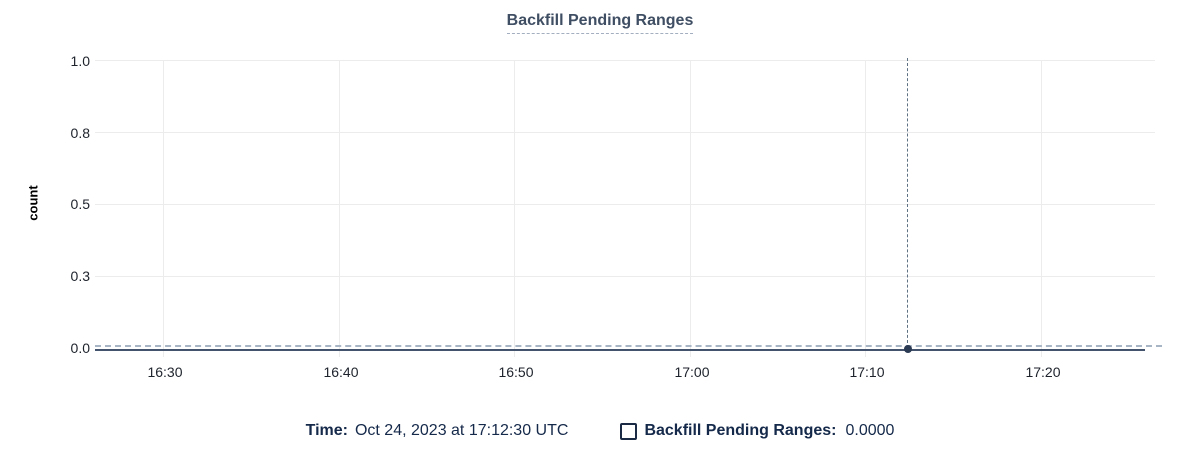  Describe the element at coordinates (628, 346) in the screenshot. I see `series-line-zero` at that location.